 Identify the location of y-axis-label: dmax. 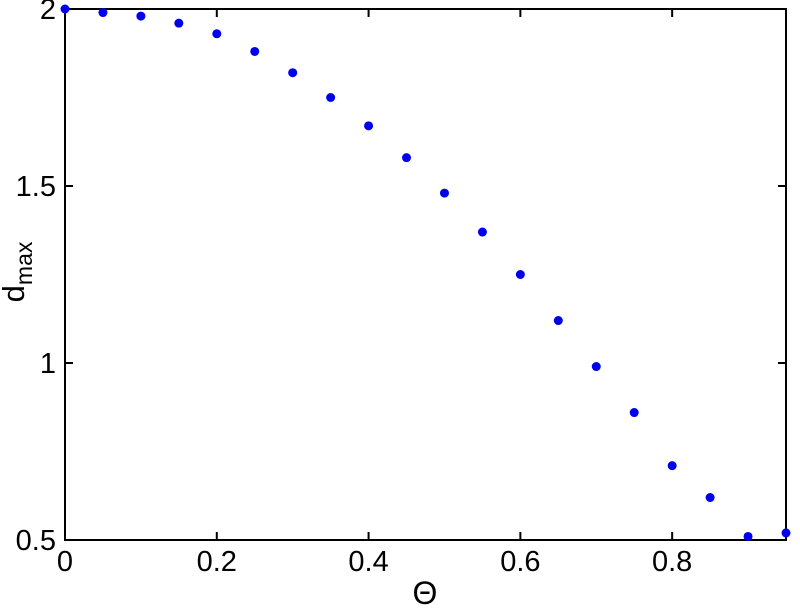
(18, 271).